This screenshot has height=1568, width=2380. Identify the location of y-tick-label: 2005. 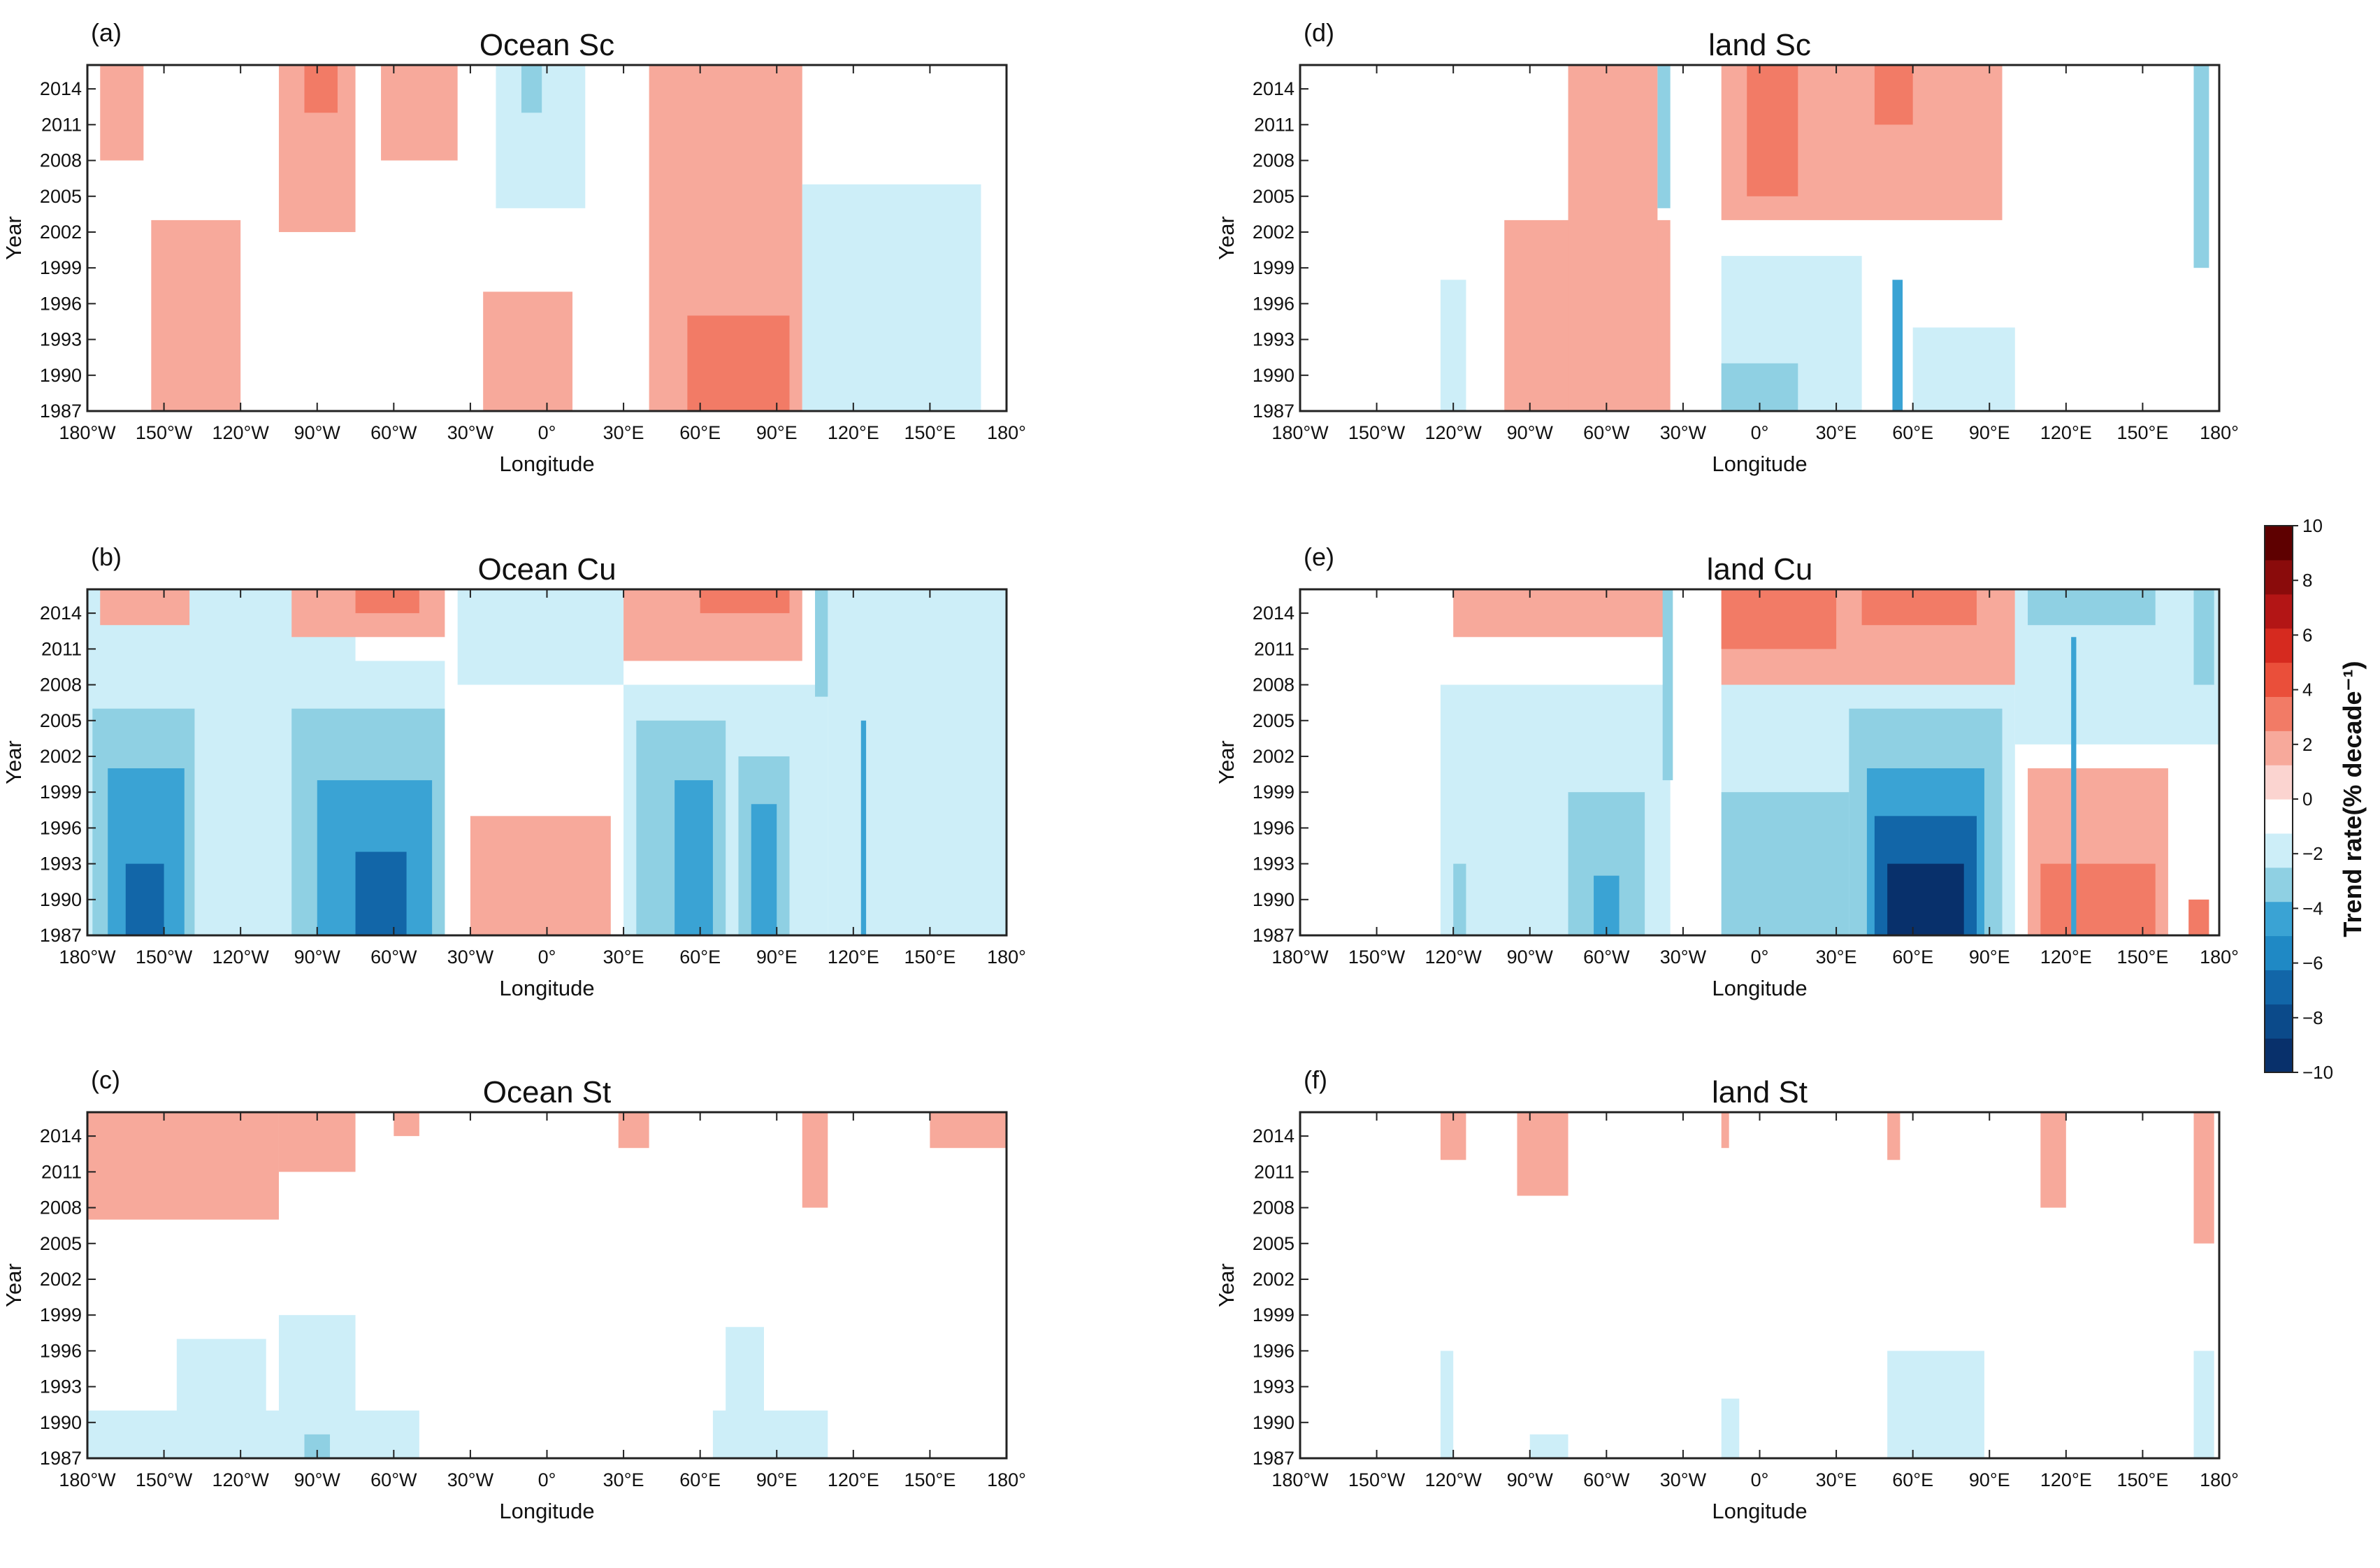
(61, 196).